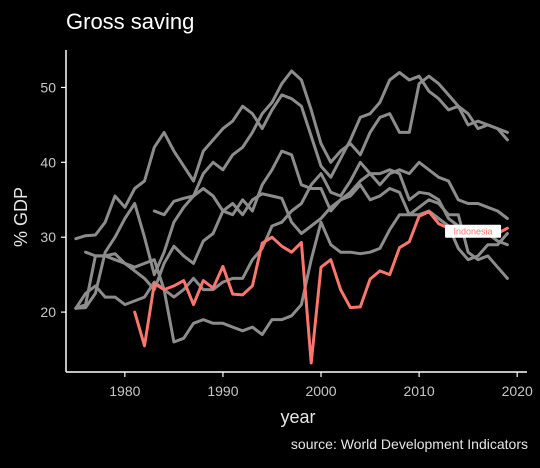  I want to click on x-ticks: 1980 1990 2000 2010 2020, so click(321, 385).